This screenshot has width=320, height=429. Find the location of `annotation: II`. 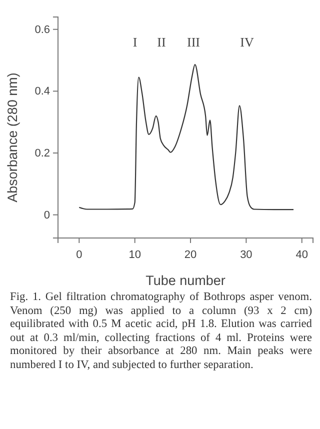

annotation: II is located at coordinates (161, 42).